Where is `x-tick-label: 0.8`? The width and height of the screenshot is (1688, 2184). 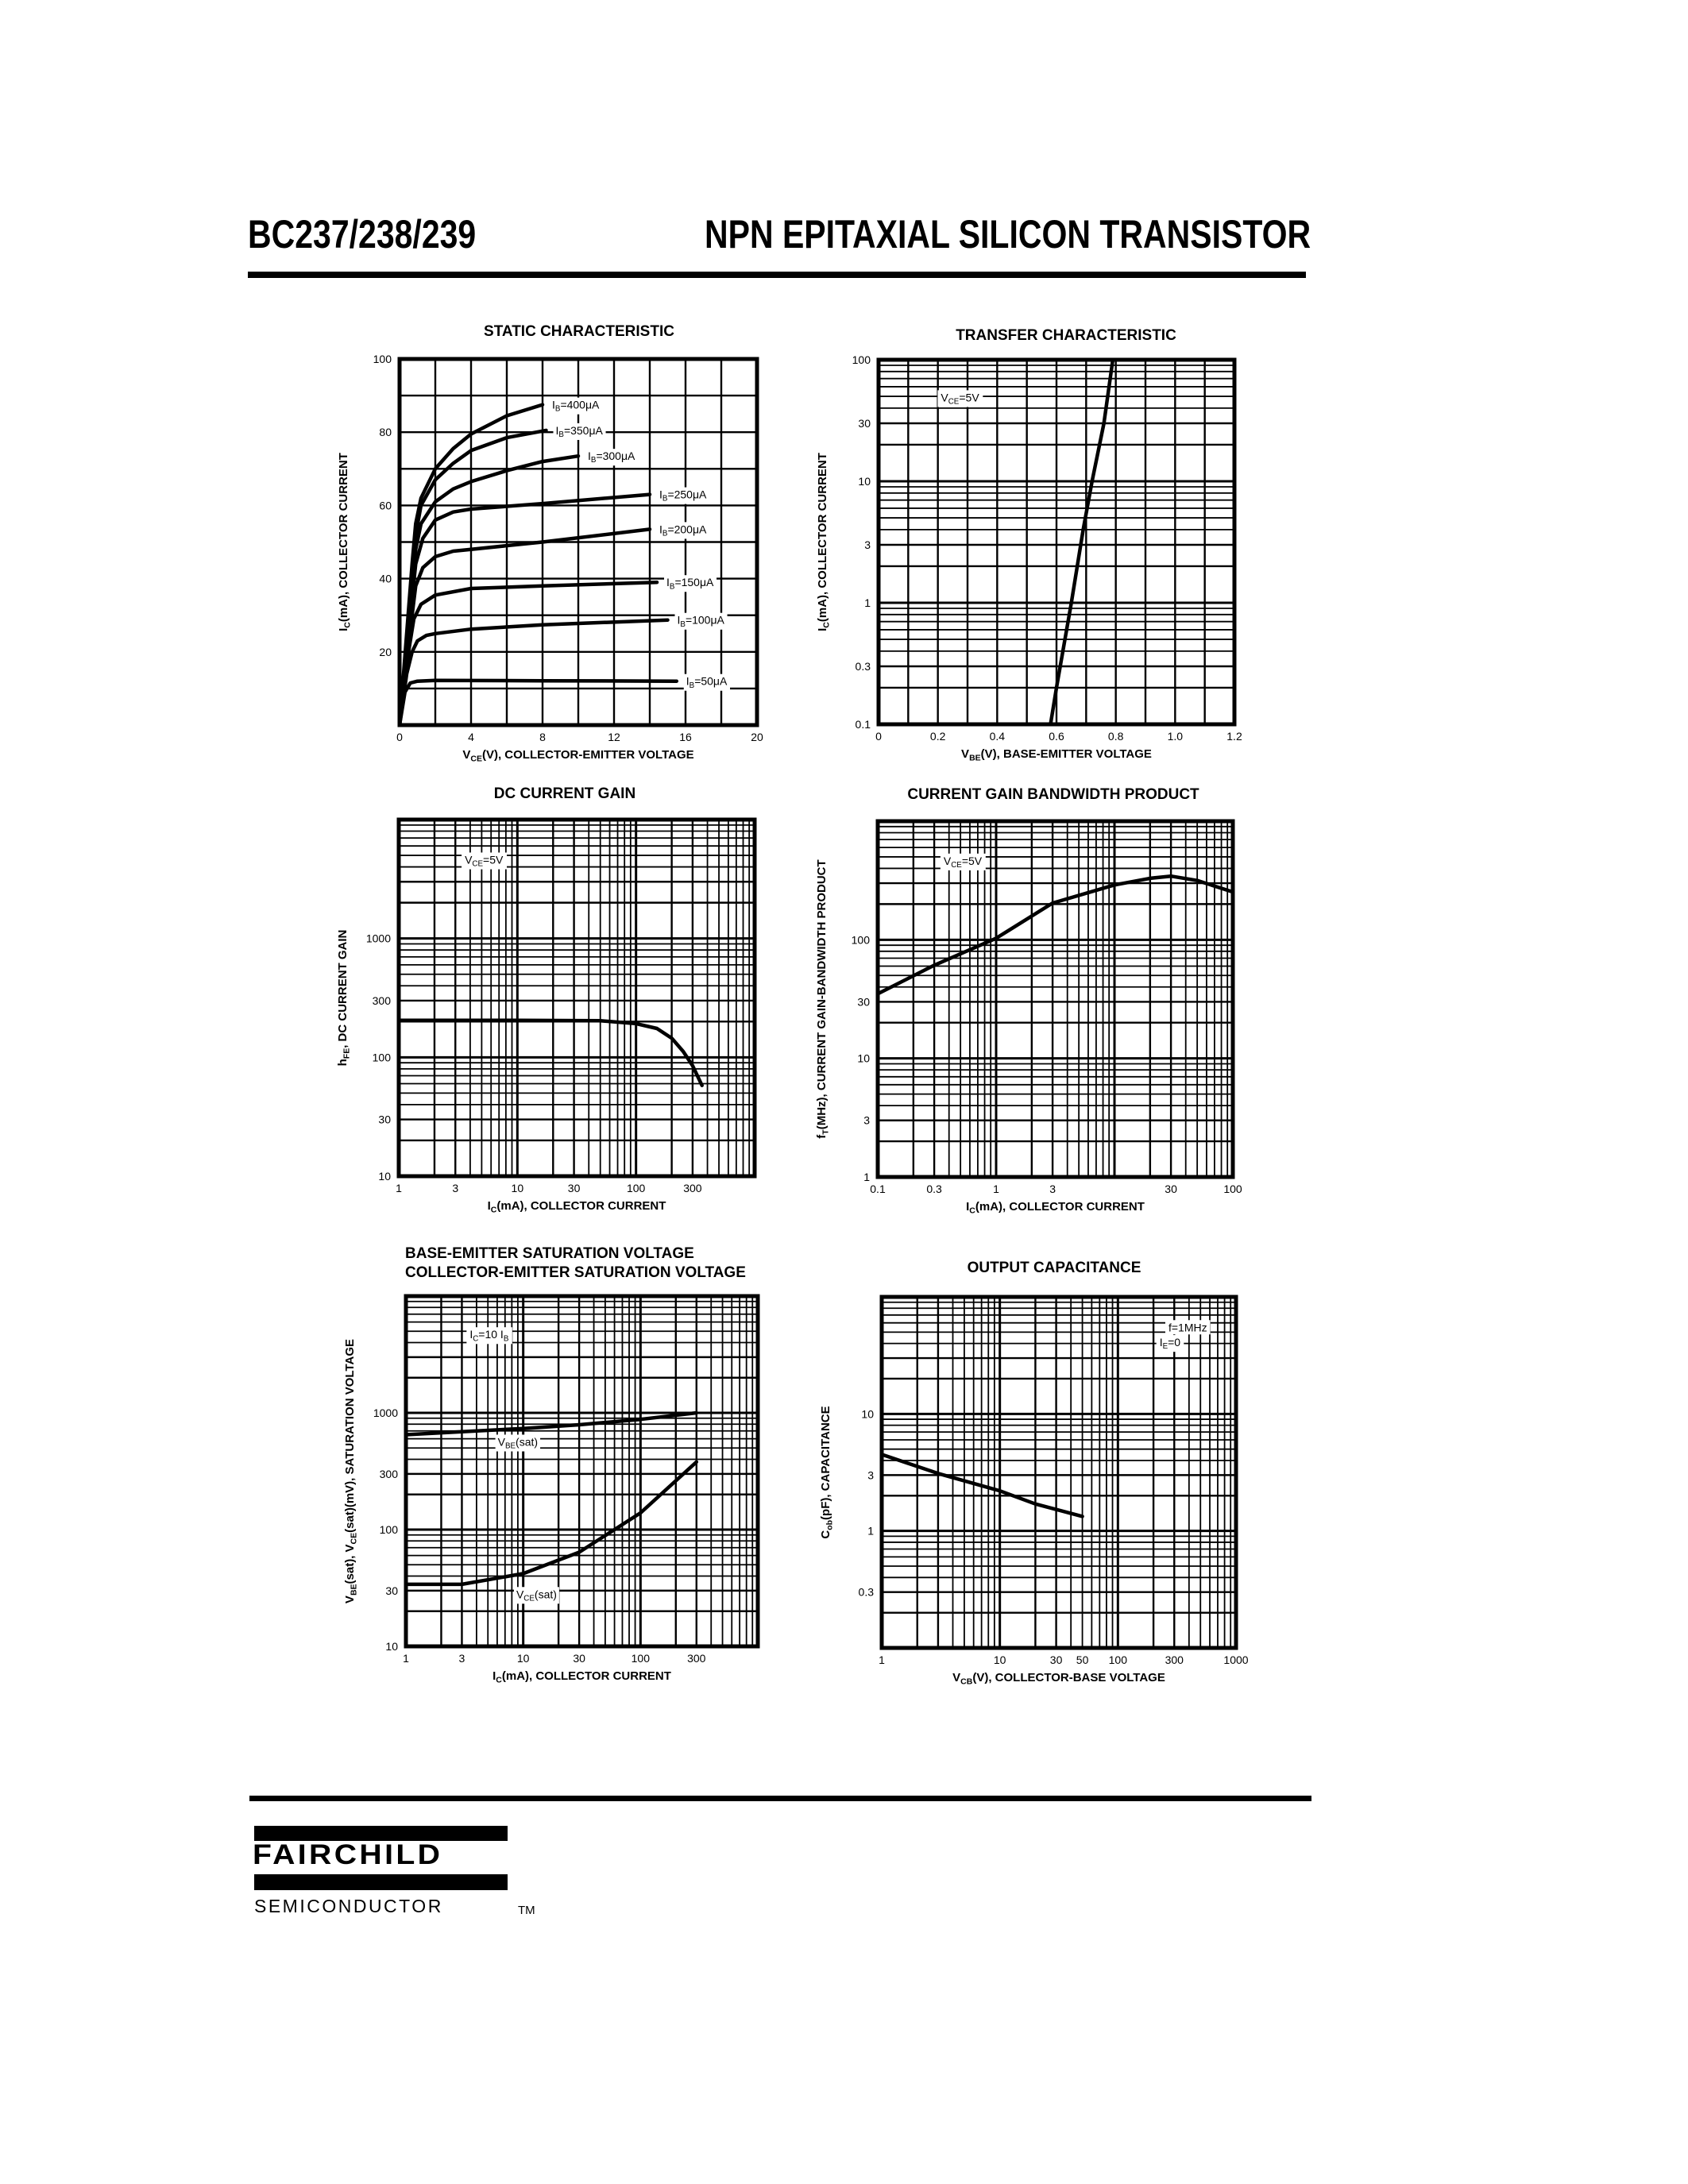 x-tick-label: 0.8 is located at coordinates (1116, 736).